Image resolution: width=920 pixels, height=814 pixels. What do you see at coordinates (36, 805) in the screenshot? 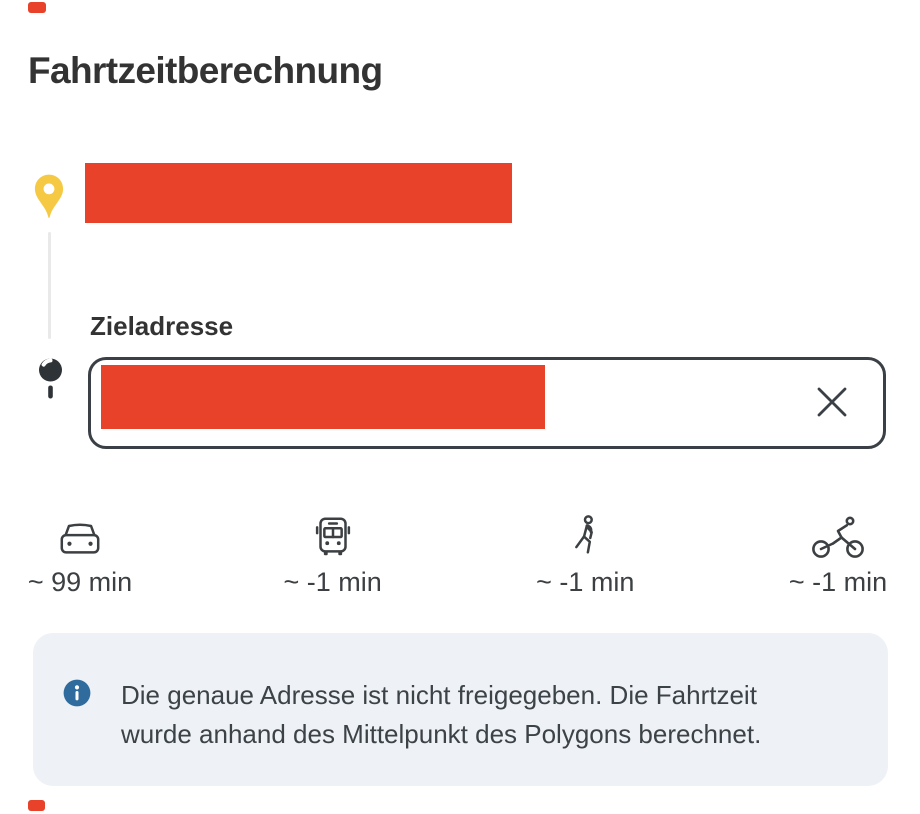
I see `redacted-content-bottom` at bounding box center [36, 805].